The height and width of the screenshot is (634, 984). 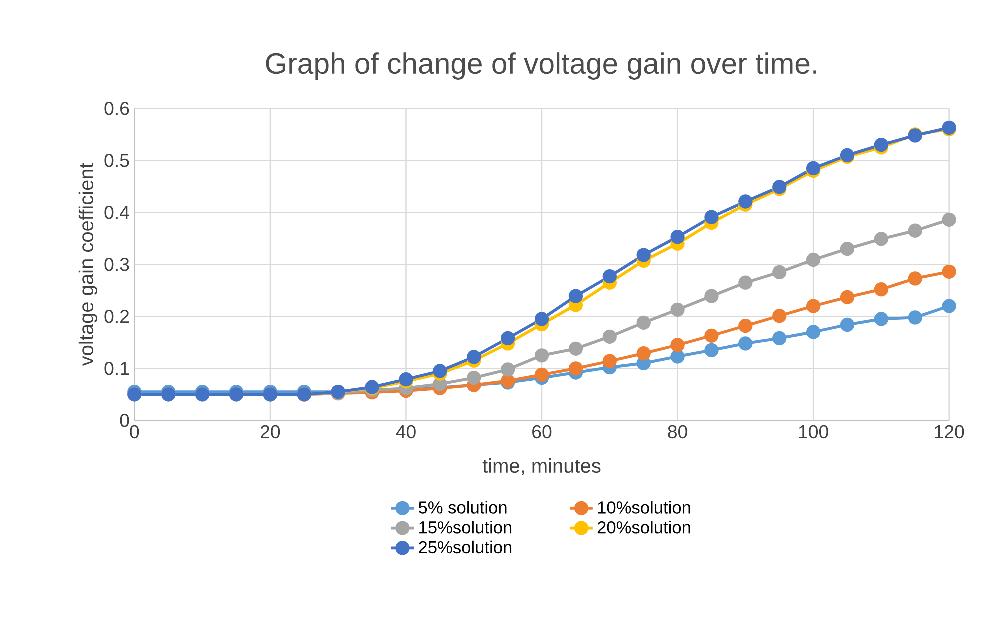 I want to click on x-tick-label: 120, so click(x=949, y=432).